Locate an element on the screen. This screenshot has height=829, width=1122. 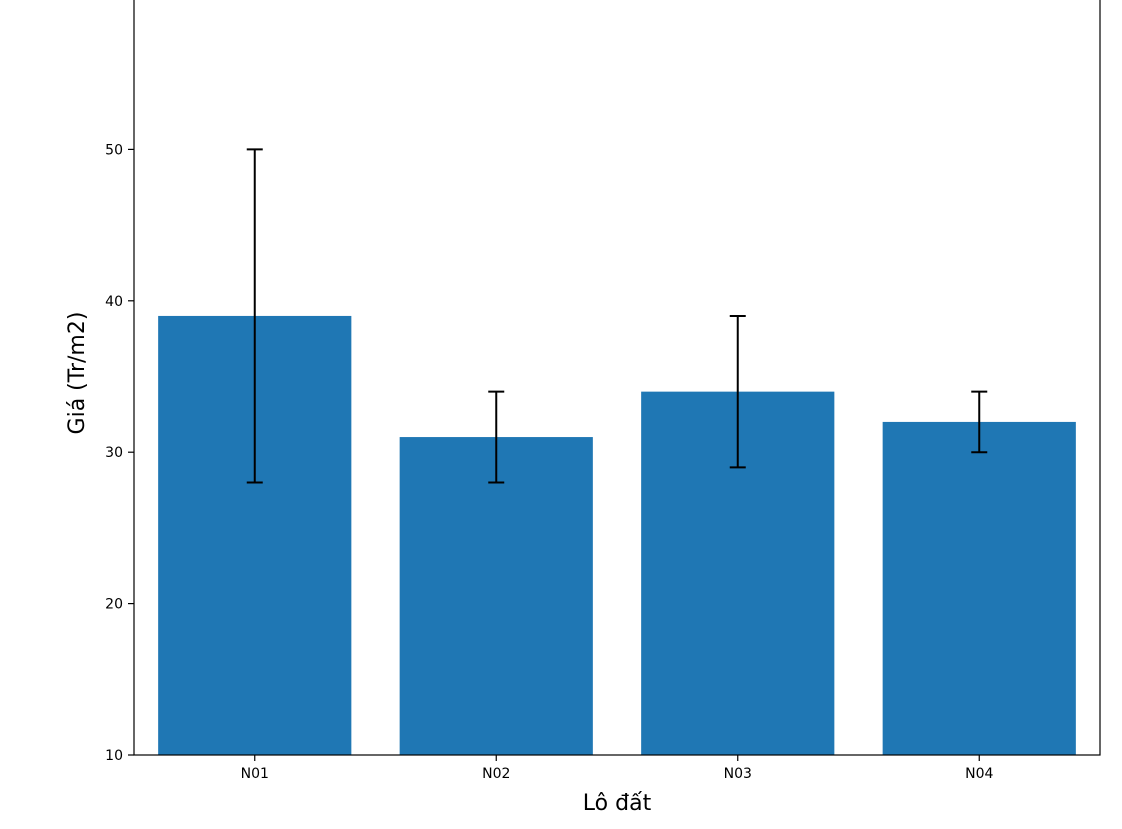
errorbar-n04 is located at coordinates (979, 422).